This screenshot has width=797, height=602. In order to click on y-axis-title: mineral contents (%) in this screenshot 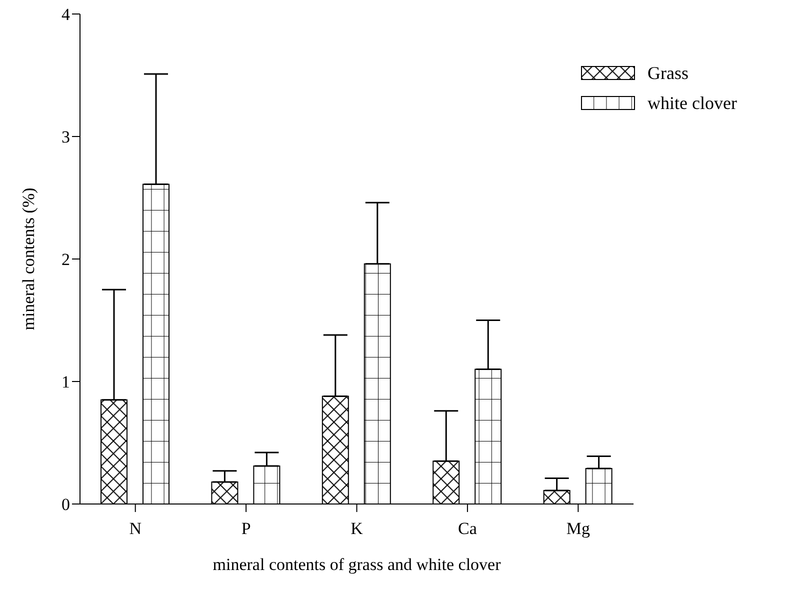, I will do `click(28, 259)`.